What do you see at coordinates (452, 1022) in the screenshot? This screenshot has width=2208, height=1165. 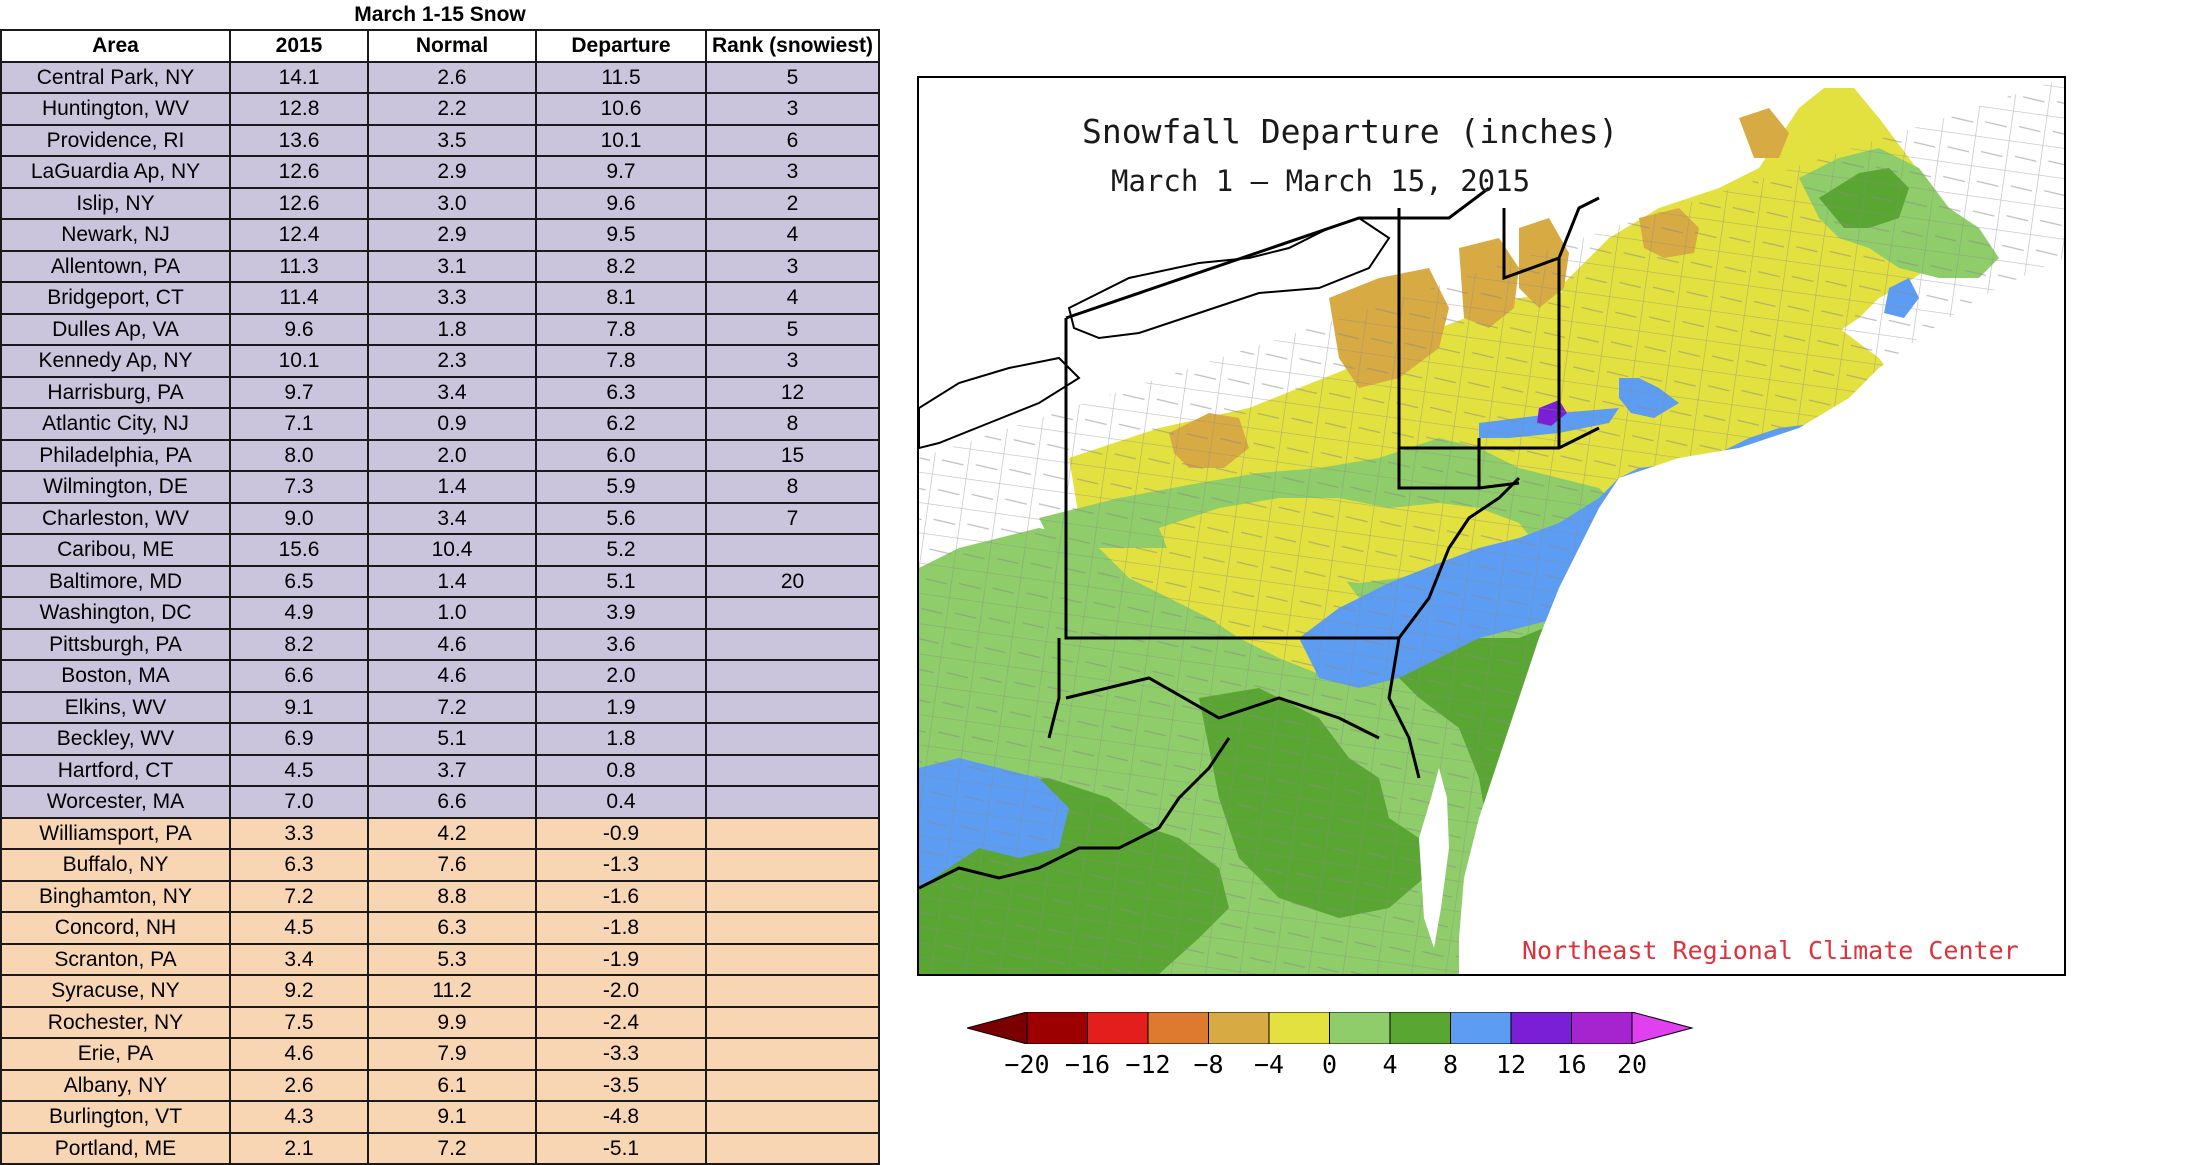 I see `cell-normal: 9.9` at bounding box center [452, 1022].